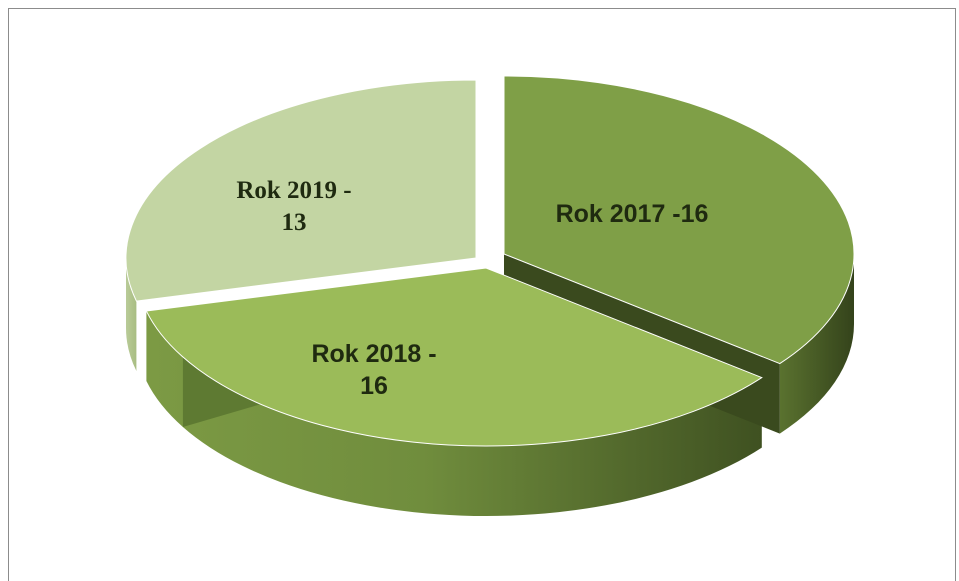 This screenshot has width=959, height=581. I want to click on pie-label-2: Rok 2019 -13, so click(293, 206).